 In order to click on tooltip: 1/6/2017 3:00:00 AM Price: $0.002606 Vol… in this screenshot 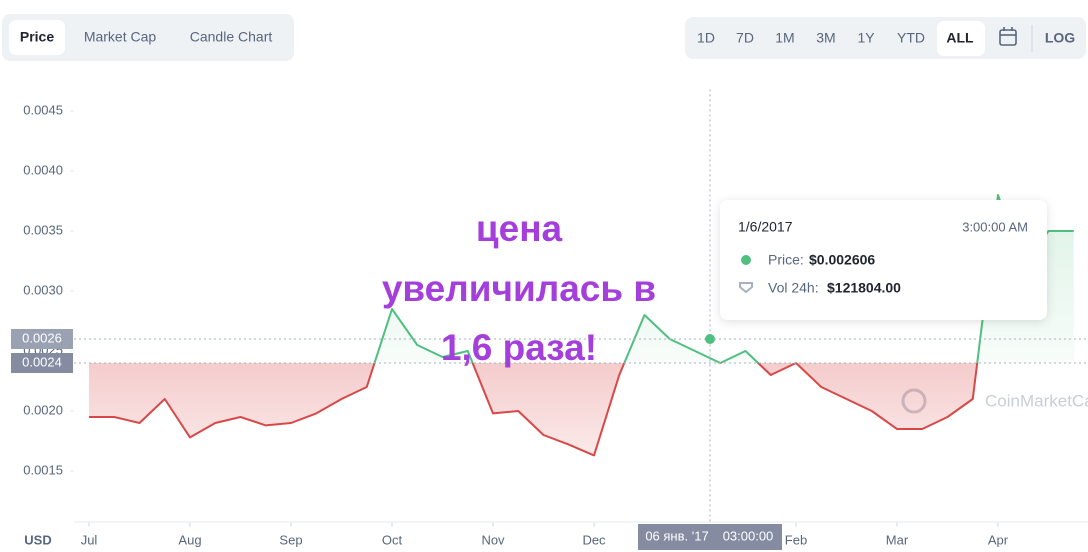, I will do `click(883, 260)`.